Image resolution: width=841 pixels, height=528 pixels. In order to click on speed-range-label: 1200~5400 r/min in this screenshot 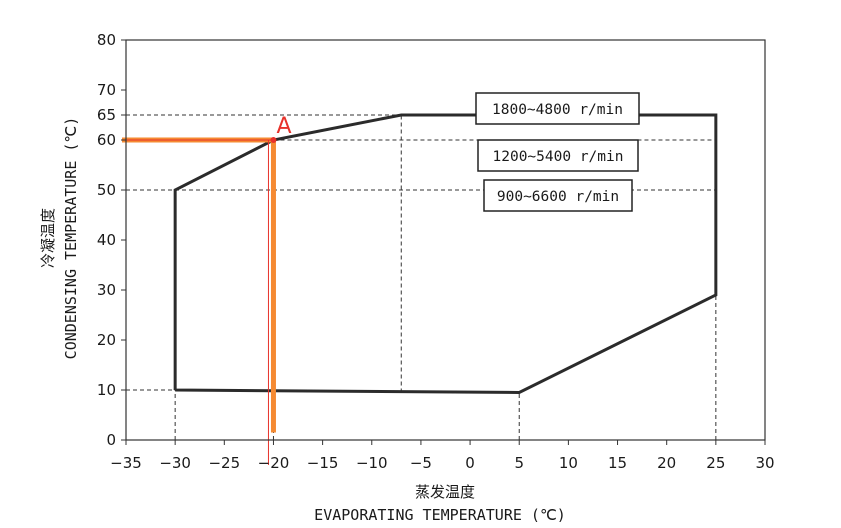, I will do `click(558, 157)`.